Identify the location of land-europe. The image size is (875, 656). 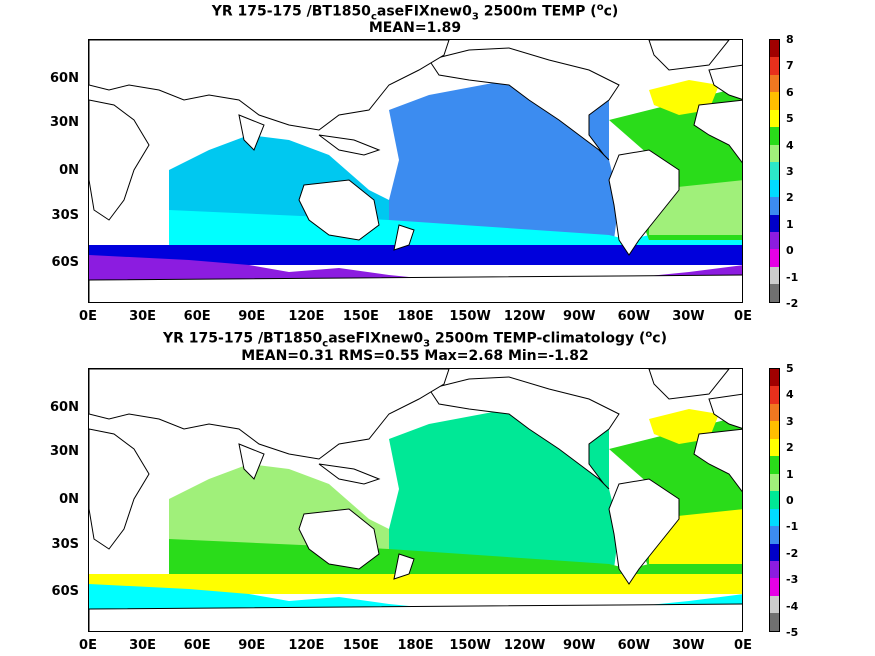
(725, 411).